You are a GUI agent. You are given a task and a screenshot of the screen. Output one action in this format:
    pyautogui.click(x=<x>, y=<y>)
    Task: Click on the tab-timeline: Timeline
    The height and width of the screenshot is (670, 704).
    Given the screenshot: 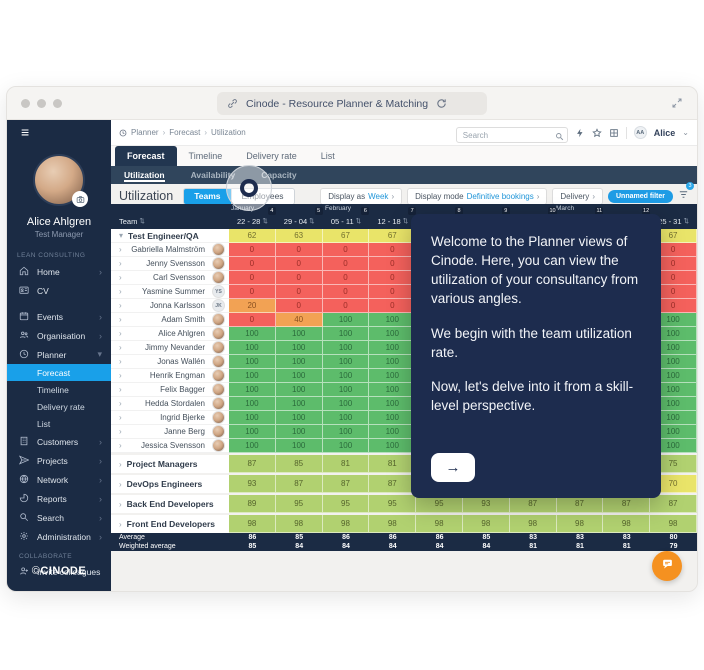 What is the action you would take?
    pyautogui.click(x=205, y=156)
    